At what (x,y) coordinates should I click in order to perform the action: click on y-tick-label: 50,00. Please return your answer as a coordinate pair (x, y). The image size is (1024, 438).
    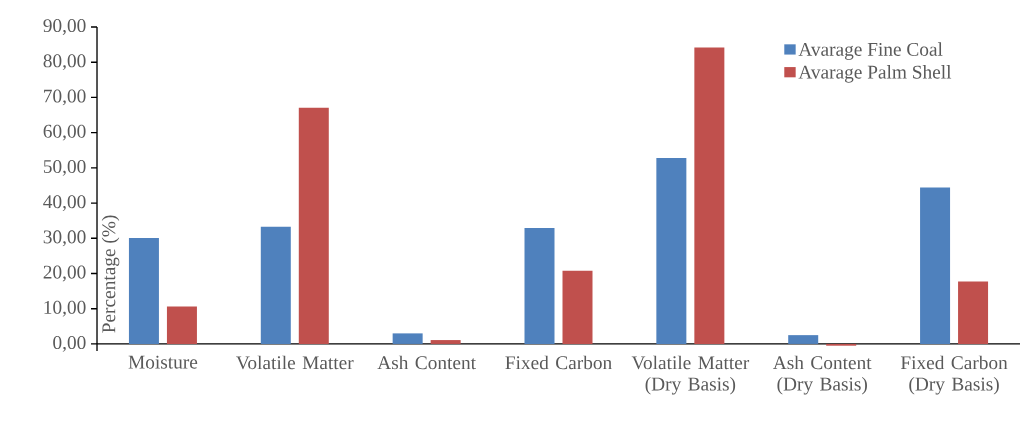
    Looking at the image, I should click on (64, 167).